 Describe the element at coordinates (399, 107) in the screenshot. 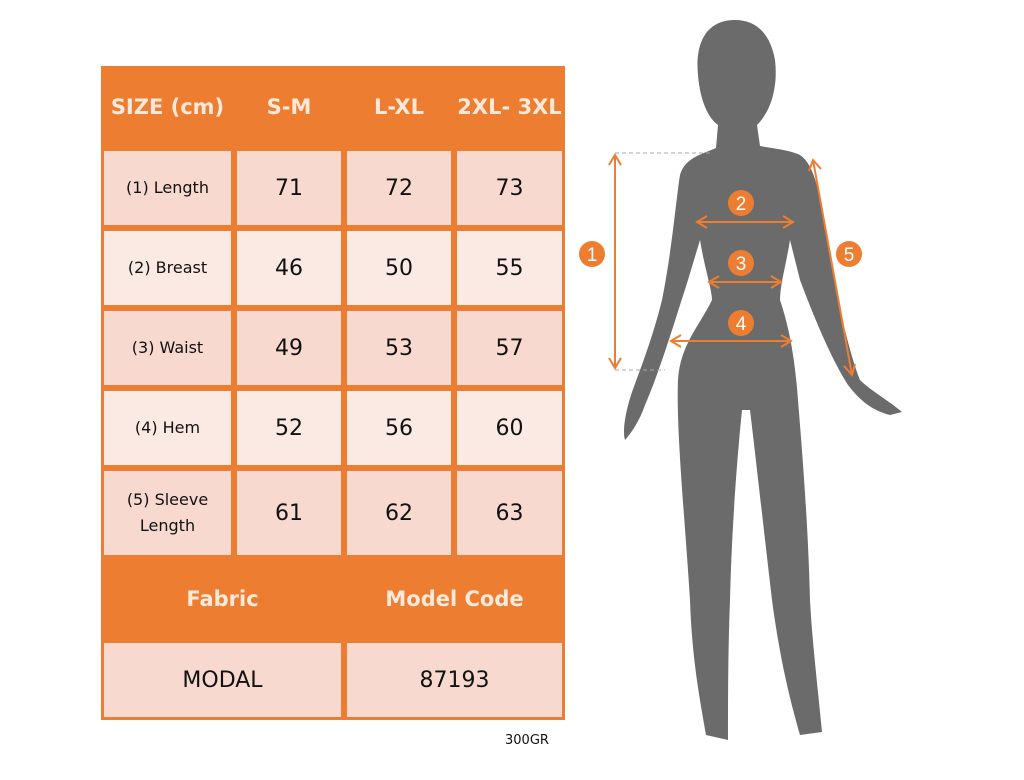

I see `header-cell: L-XL` at that location.